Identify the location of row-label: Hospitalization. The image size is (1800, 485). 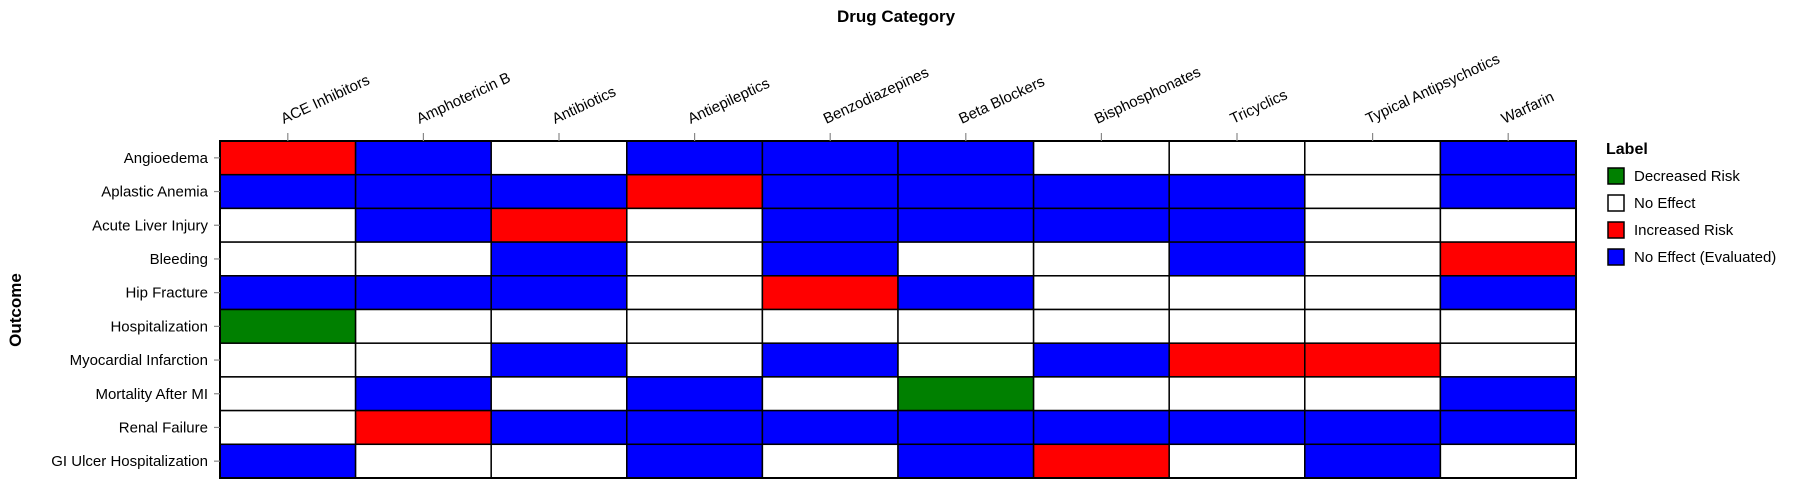
(159, 326).